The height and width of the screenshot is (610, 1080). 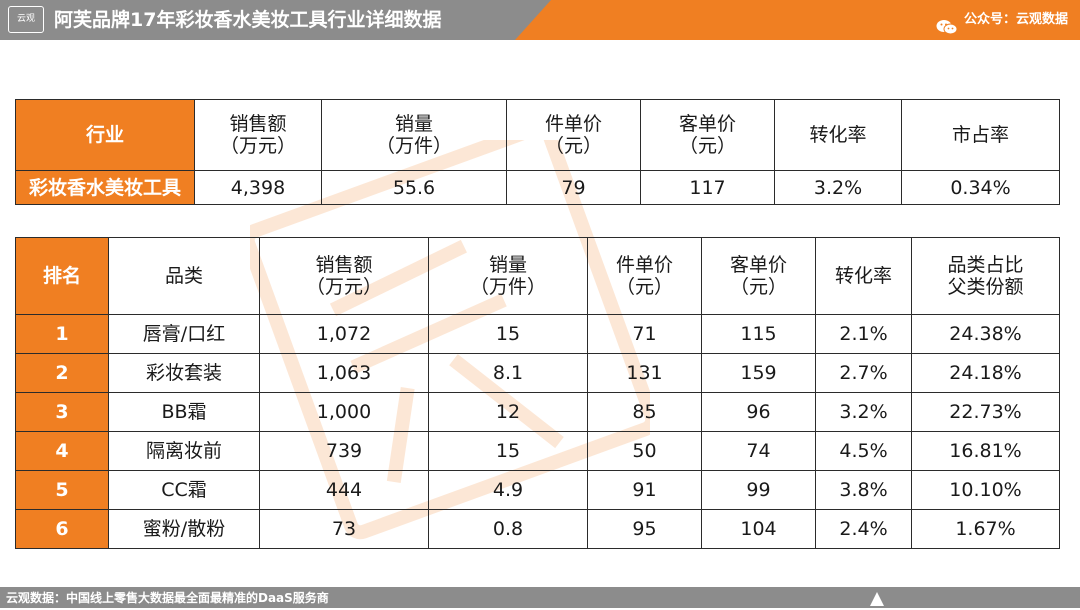 What do you see at coordinates (540, 597) in the screenshot?
I see `footer-bar: 云观数据：中国线上零售大数据最全面最精准的DaaS服务商` at bounding box center [540, 597].